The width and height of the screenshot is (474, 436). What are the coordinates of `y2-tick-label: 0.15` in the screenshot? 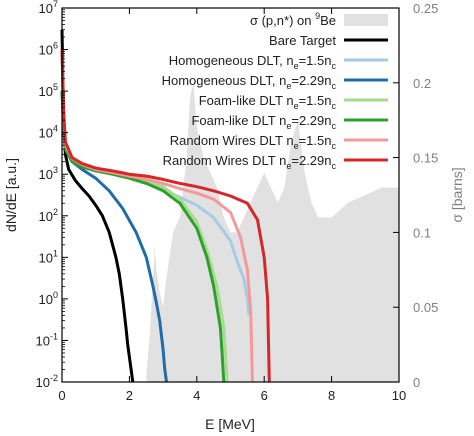 It's located at (425, 158).